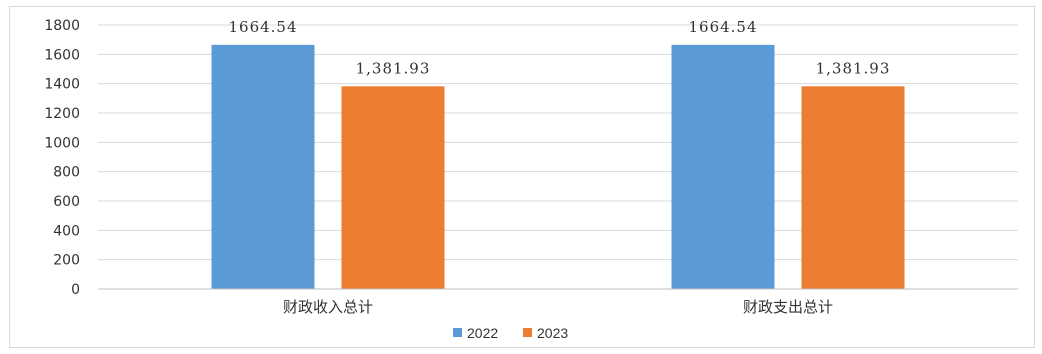  I want to click on y-tick-label: 1000, so click(62, 143).